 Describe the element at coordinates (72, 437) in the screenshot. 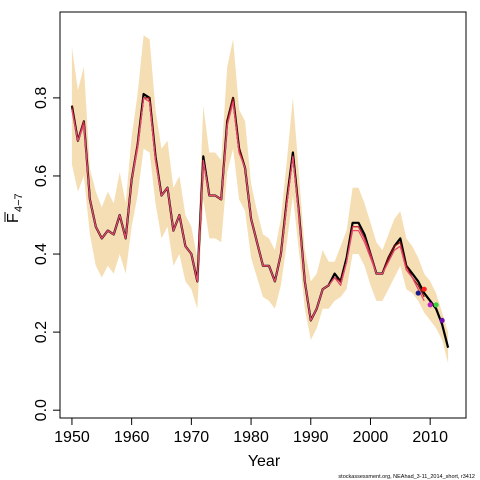

I see `x-tick-label-1950: 1950` at that location.